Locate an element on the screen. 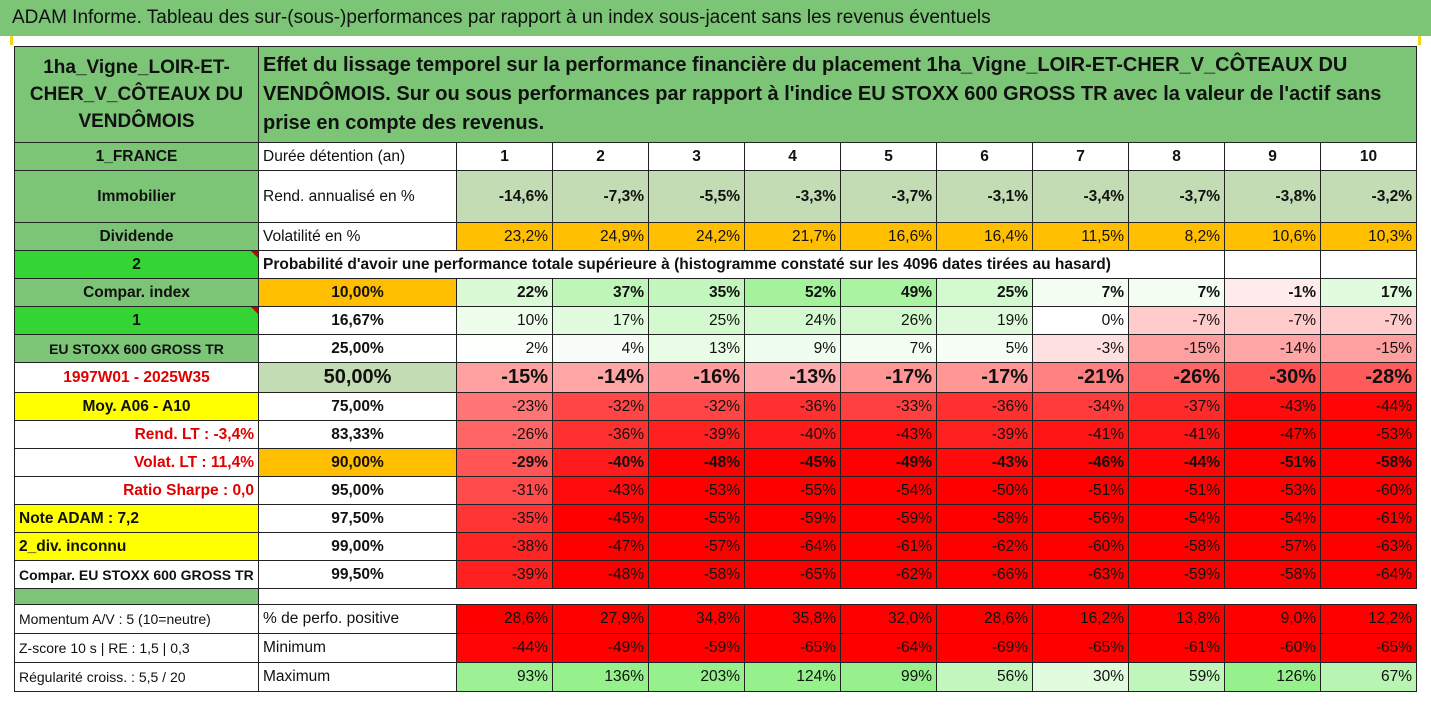  frame-corner-left is located at coordinates (11, 40).